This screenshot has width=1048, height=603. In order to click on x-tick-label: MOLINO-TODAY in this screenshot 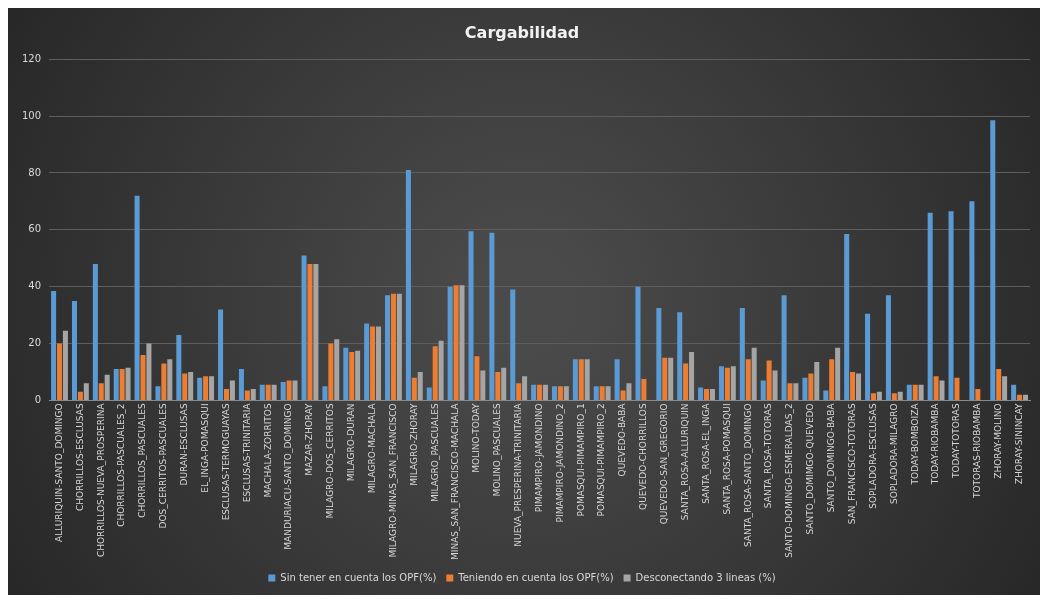, I will do `click(476, 437)`.